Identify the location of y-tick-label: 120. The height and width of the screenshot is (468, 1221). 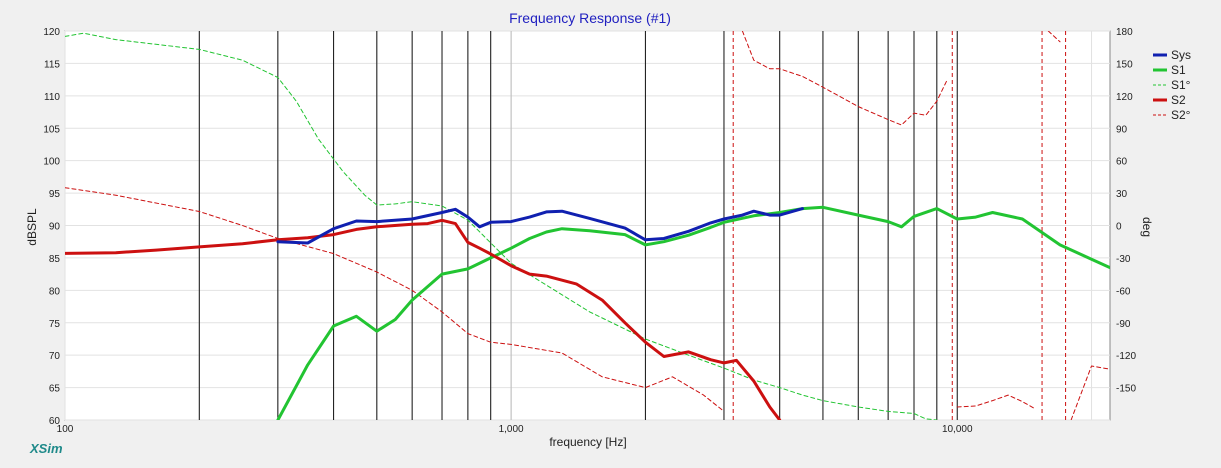
(51, 32).